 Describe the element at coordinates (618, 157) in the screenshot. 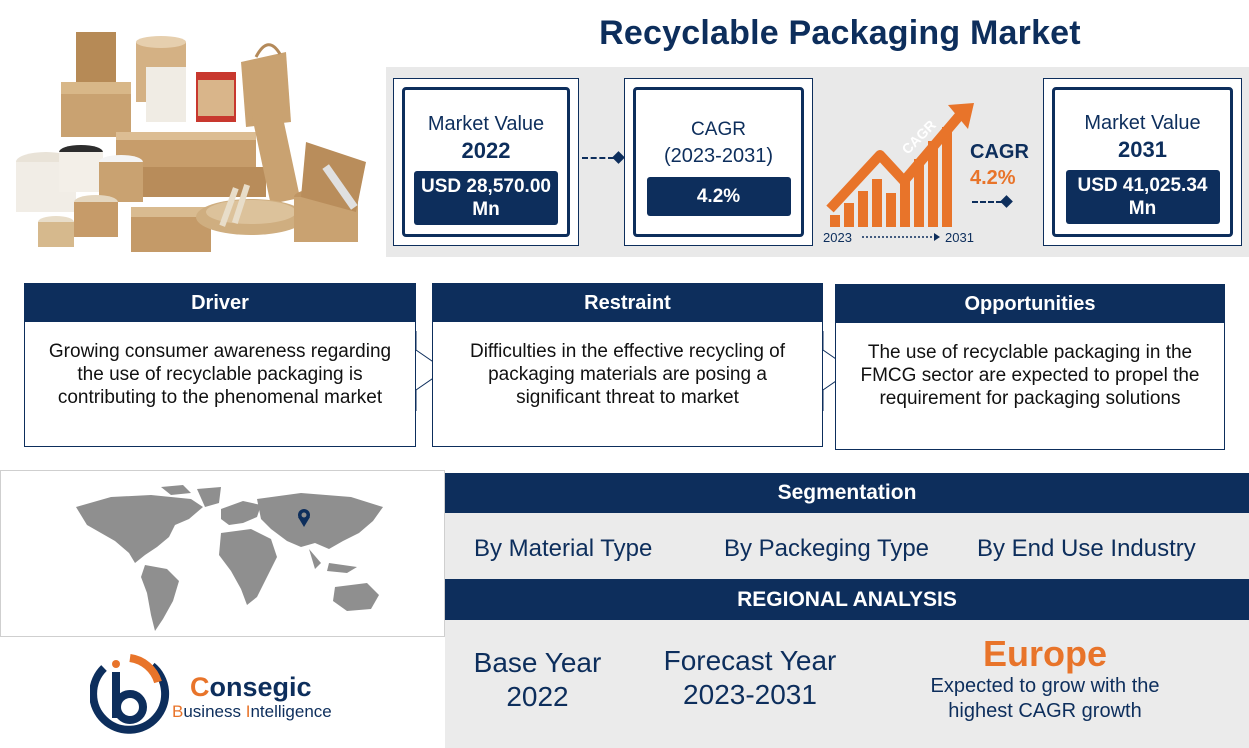

I see `arrow-head-icon` at that location.